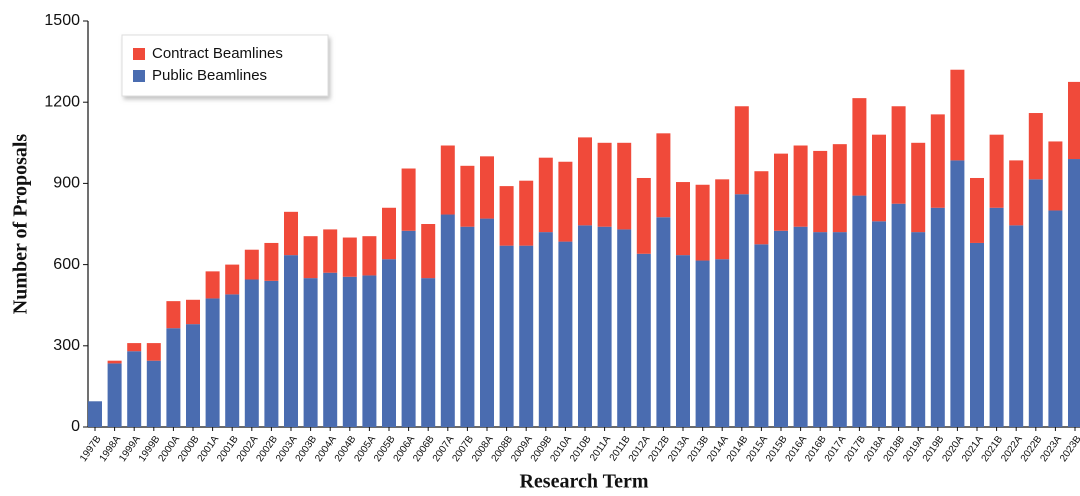 This screenshot has height=496, width=1080. Describe the element at coordinates (139, 76) in the screenshot. I see `legend-swatch` at that location.